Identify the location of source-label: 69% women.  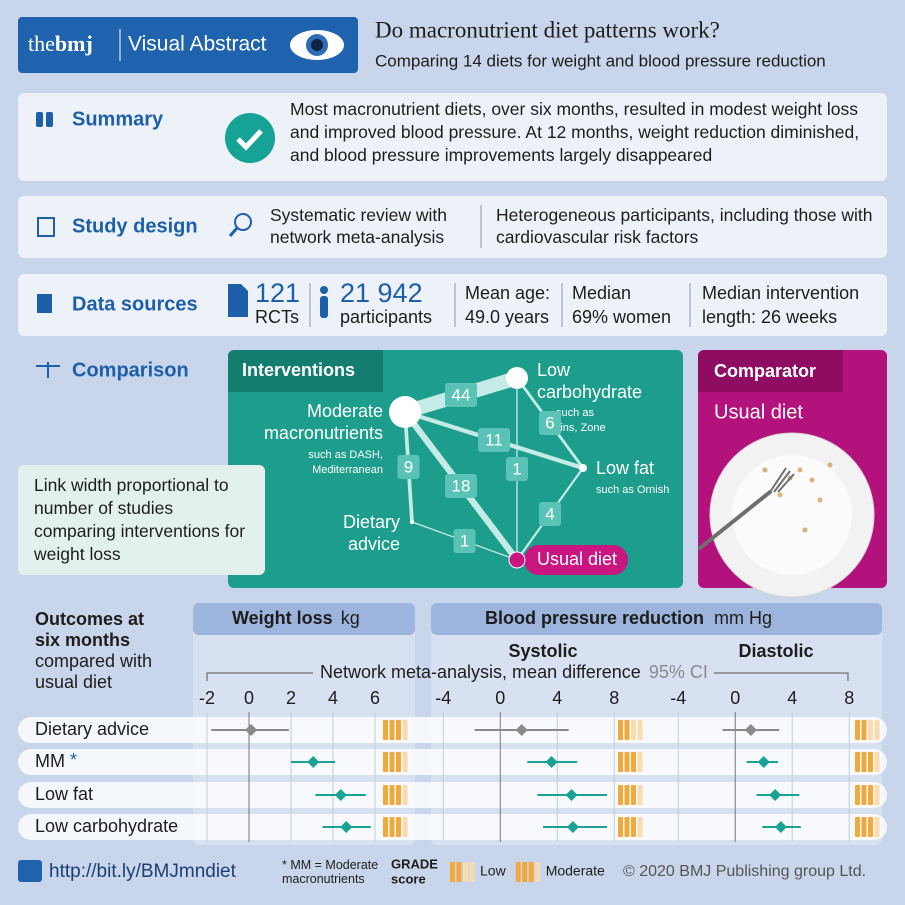
(621, 317).